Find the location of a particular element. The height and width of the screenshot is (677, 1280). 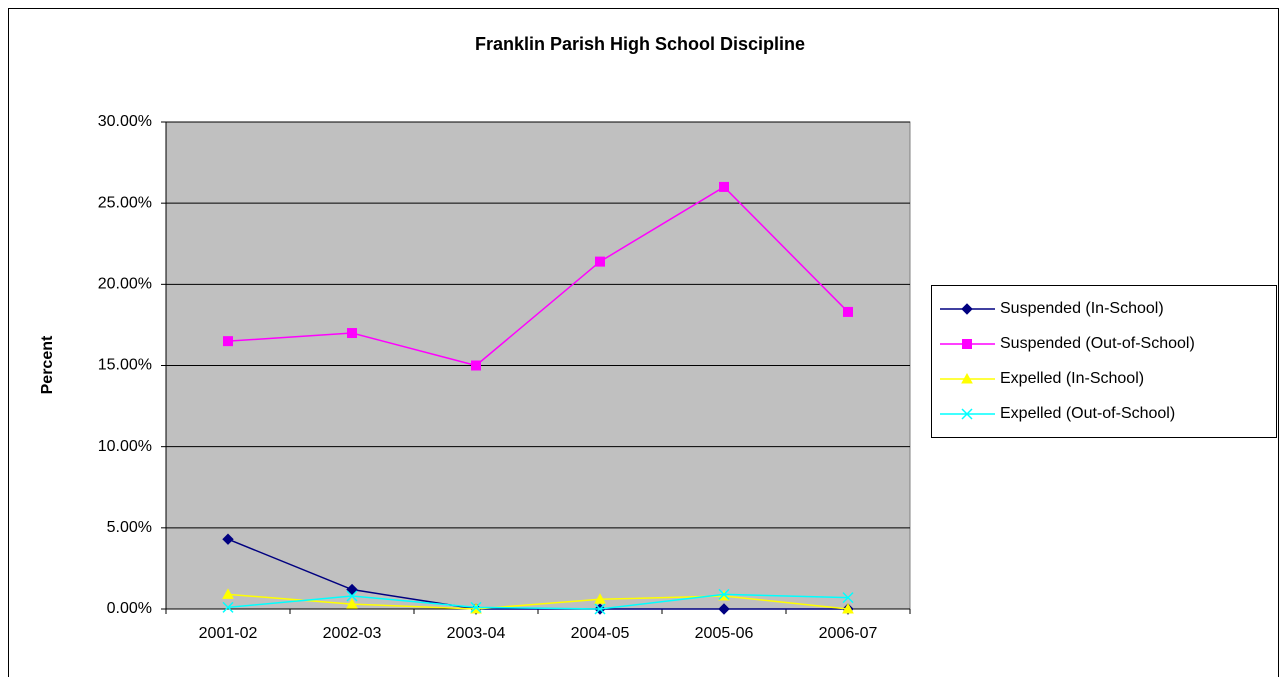

y-tick-label: 0.00% is located at coordinates (129, 608).